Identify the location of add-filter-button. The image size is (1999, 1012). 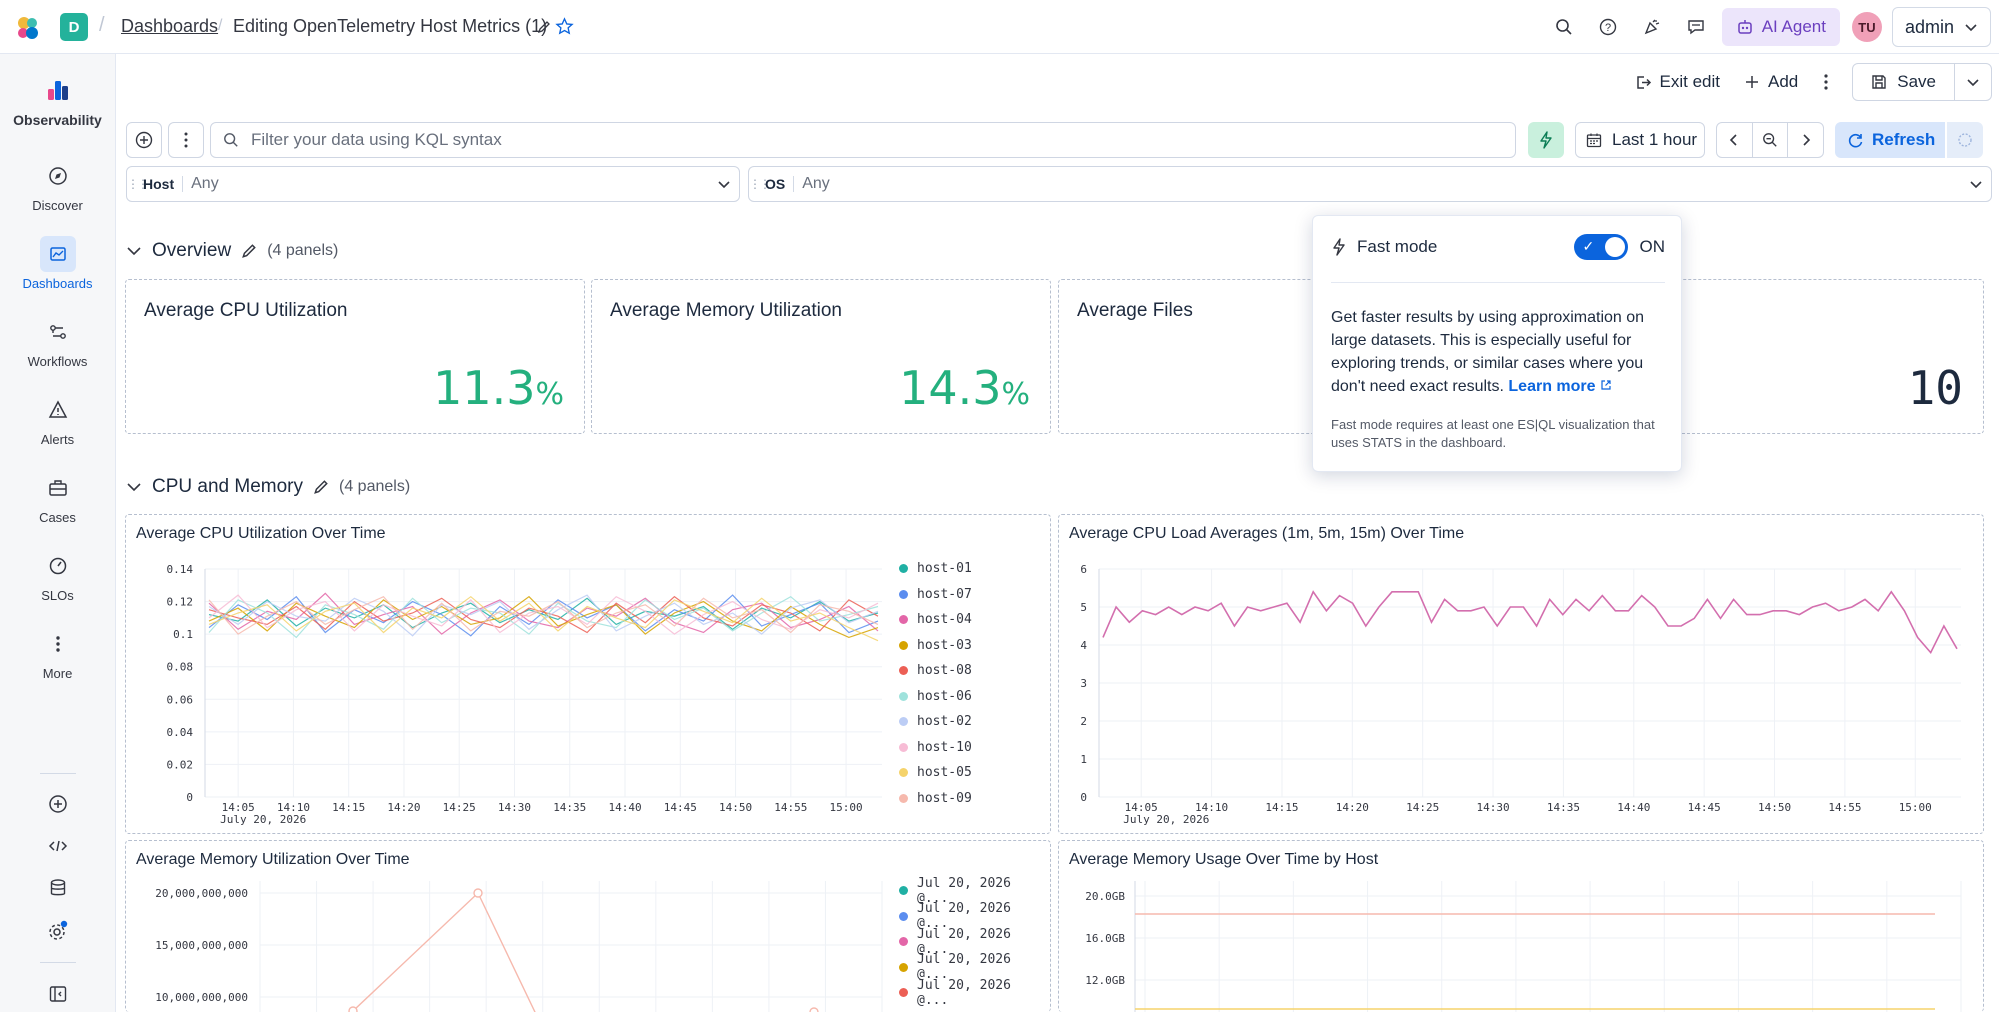
(144, 140).